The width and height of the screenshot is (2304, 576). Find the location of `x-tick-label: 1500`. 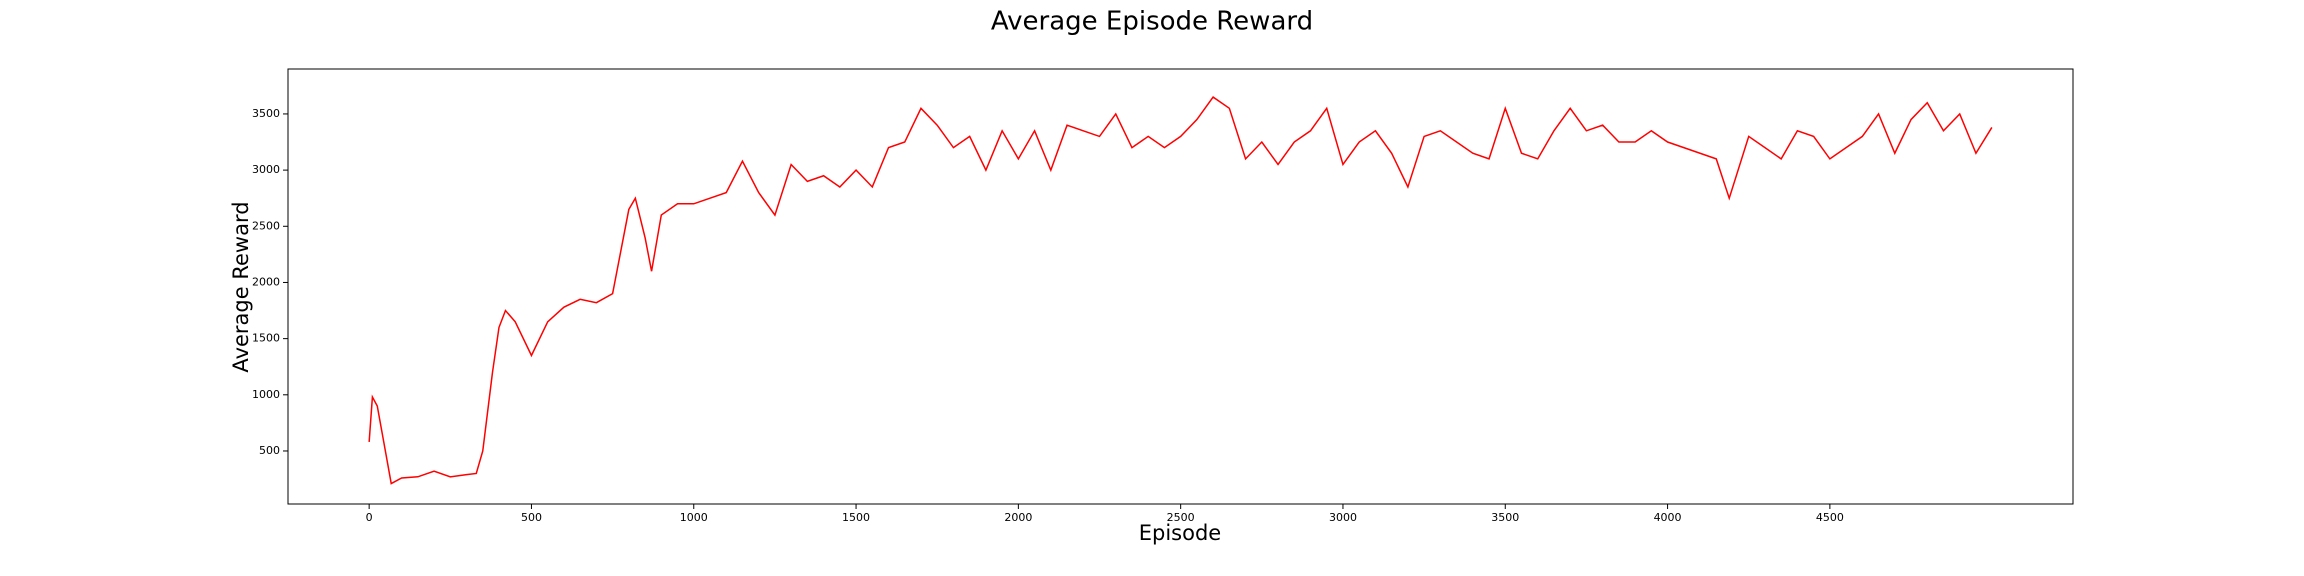

x-tick-label: 1500 is located at coordinates (856, 517).